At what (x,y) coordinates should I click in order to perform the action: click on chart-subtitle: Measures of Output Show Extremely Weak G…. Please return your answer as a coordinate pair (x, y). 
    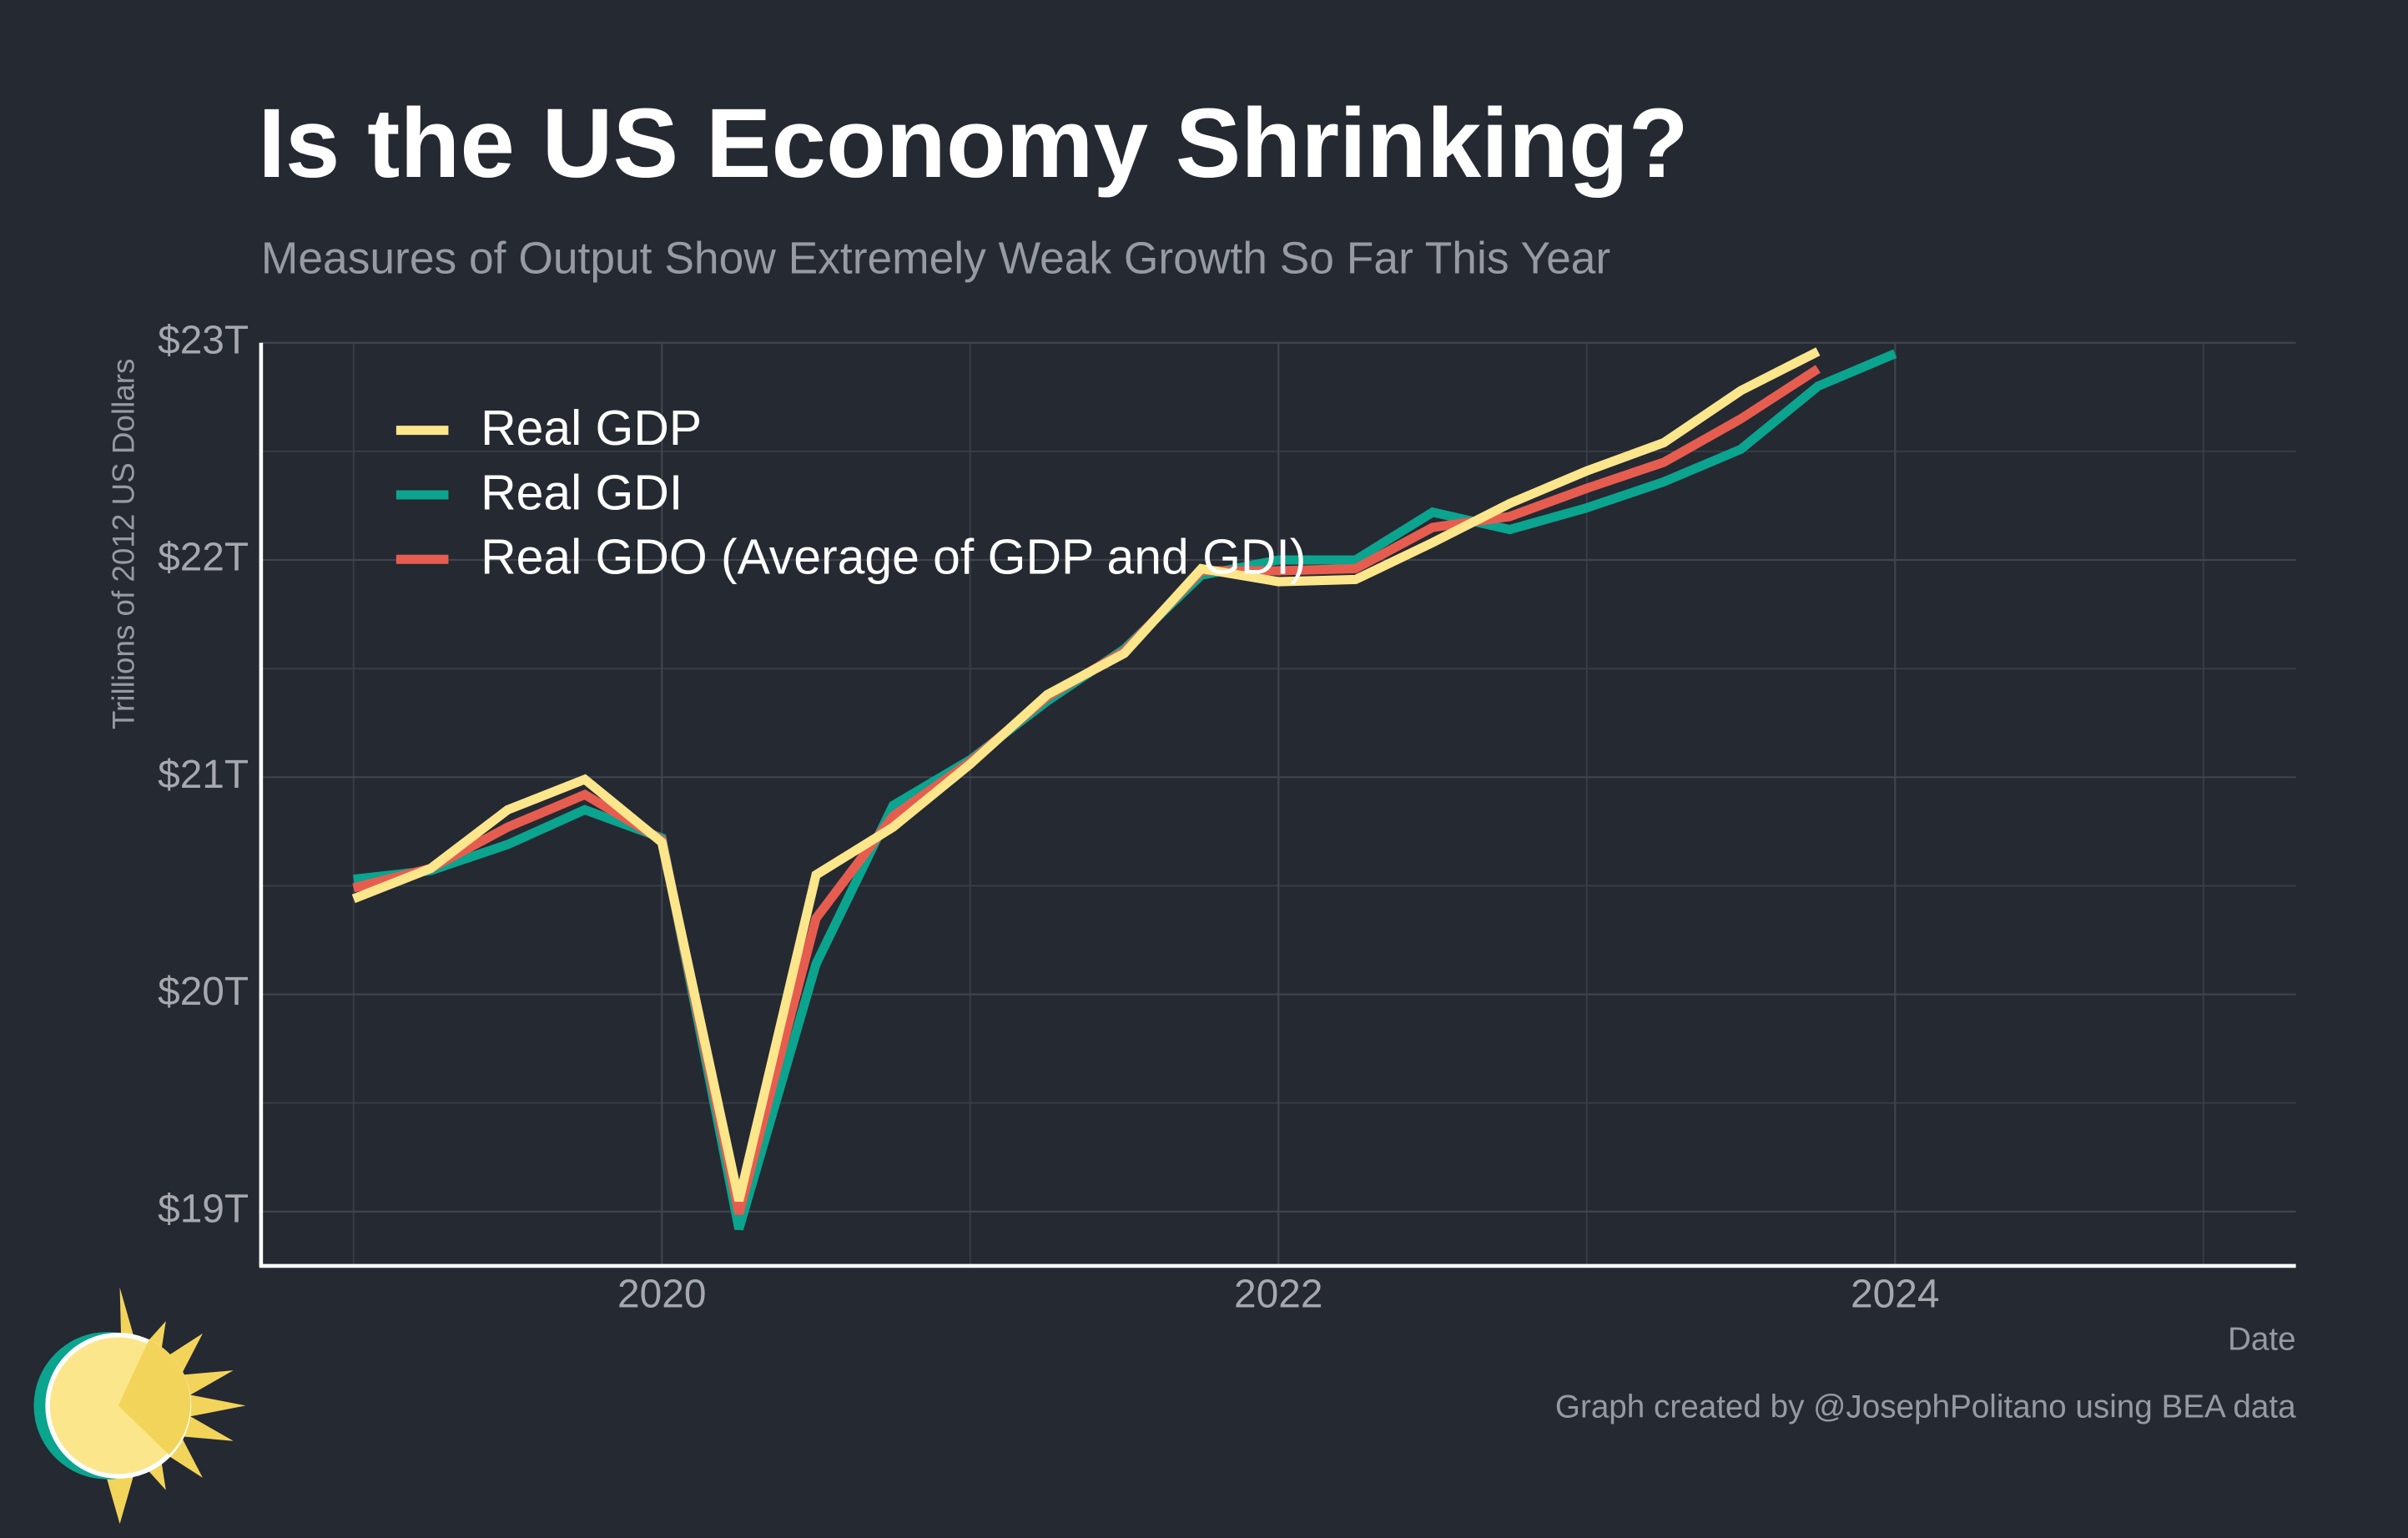
    Looking at the image, I should click on (935, 258).